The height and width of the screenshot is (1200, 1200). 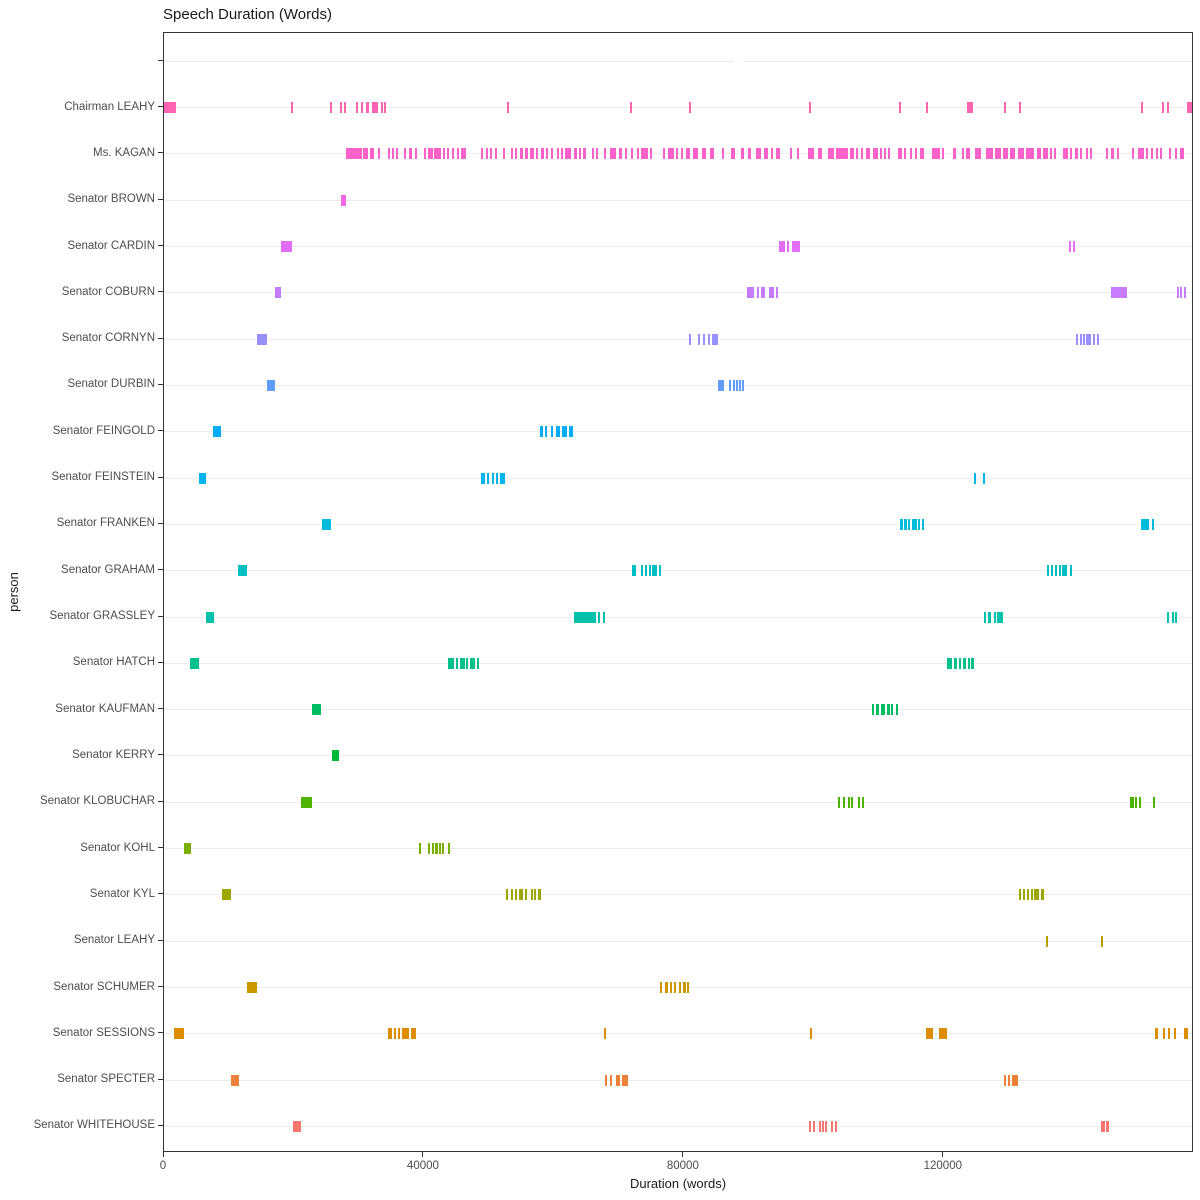 What do you see at coordinates (111, 245) in the screenshot?
I see `y-axis-tick-label: Senator CARDIN` at bounding box center [111, 245].